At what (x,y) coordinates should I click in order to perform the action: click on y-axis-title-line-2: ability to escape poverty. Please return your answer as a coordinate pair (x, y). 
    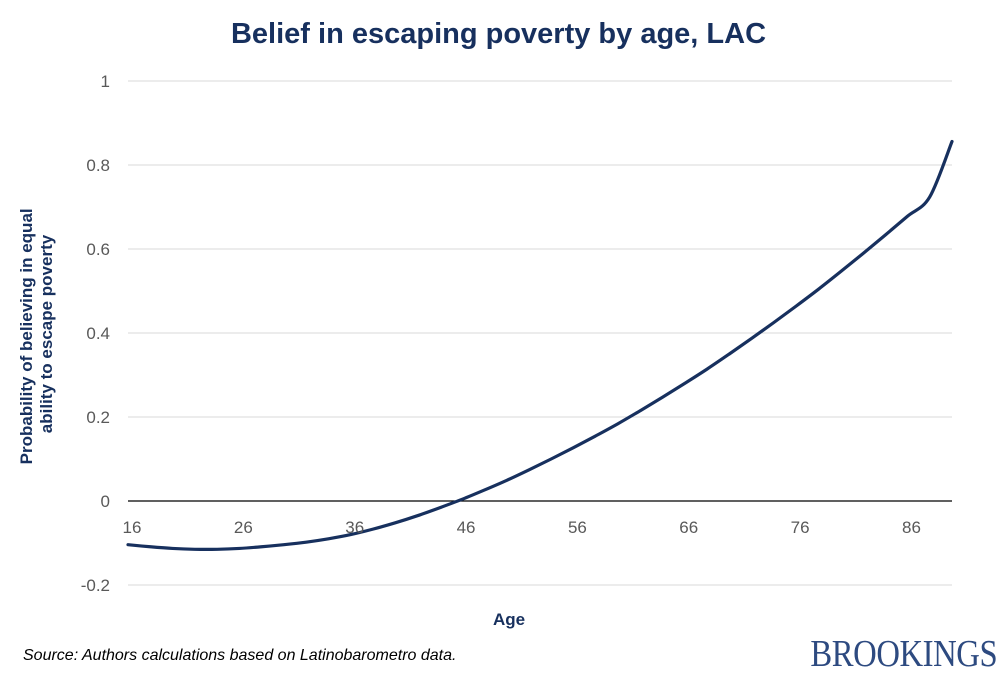
    Looking at the image, I should click on (46, 333).